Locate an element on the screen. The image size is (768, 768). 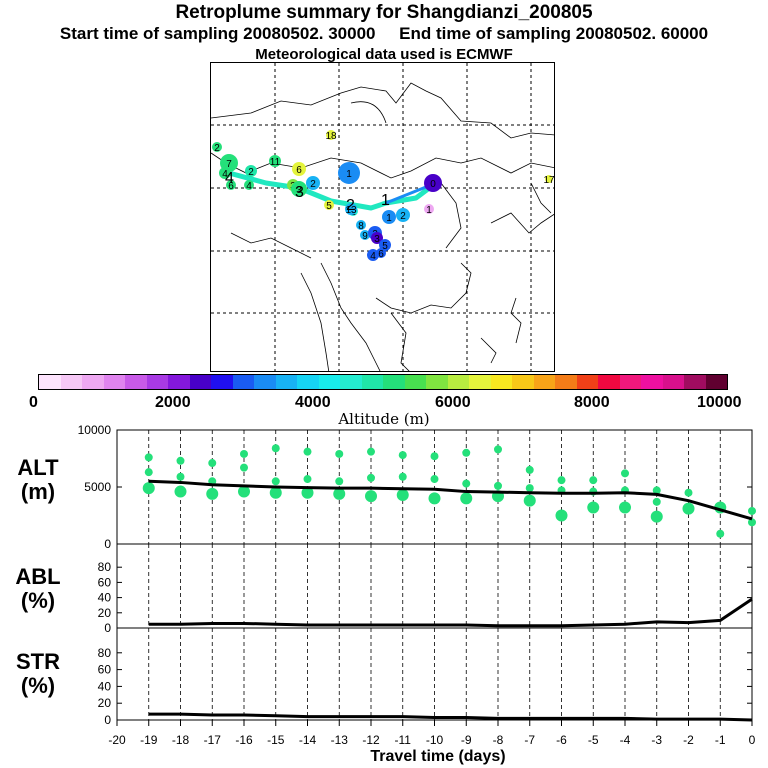
map-marker-label: 17 is located at coordinates (549, 180).